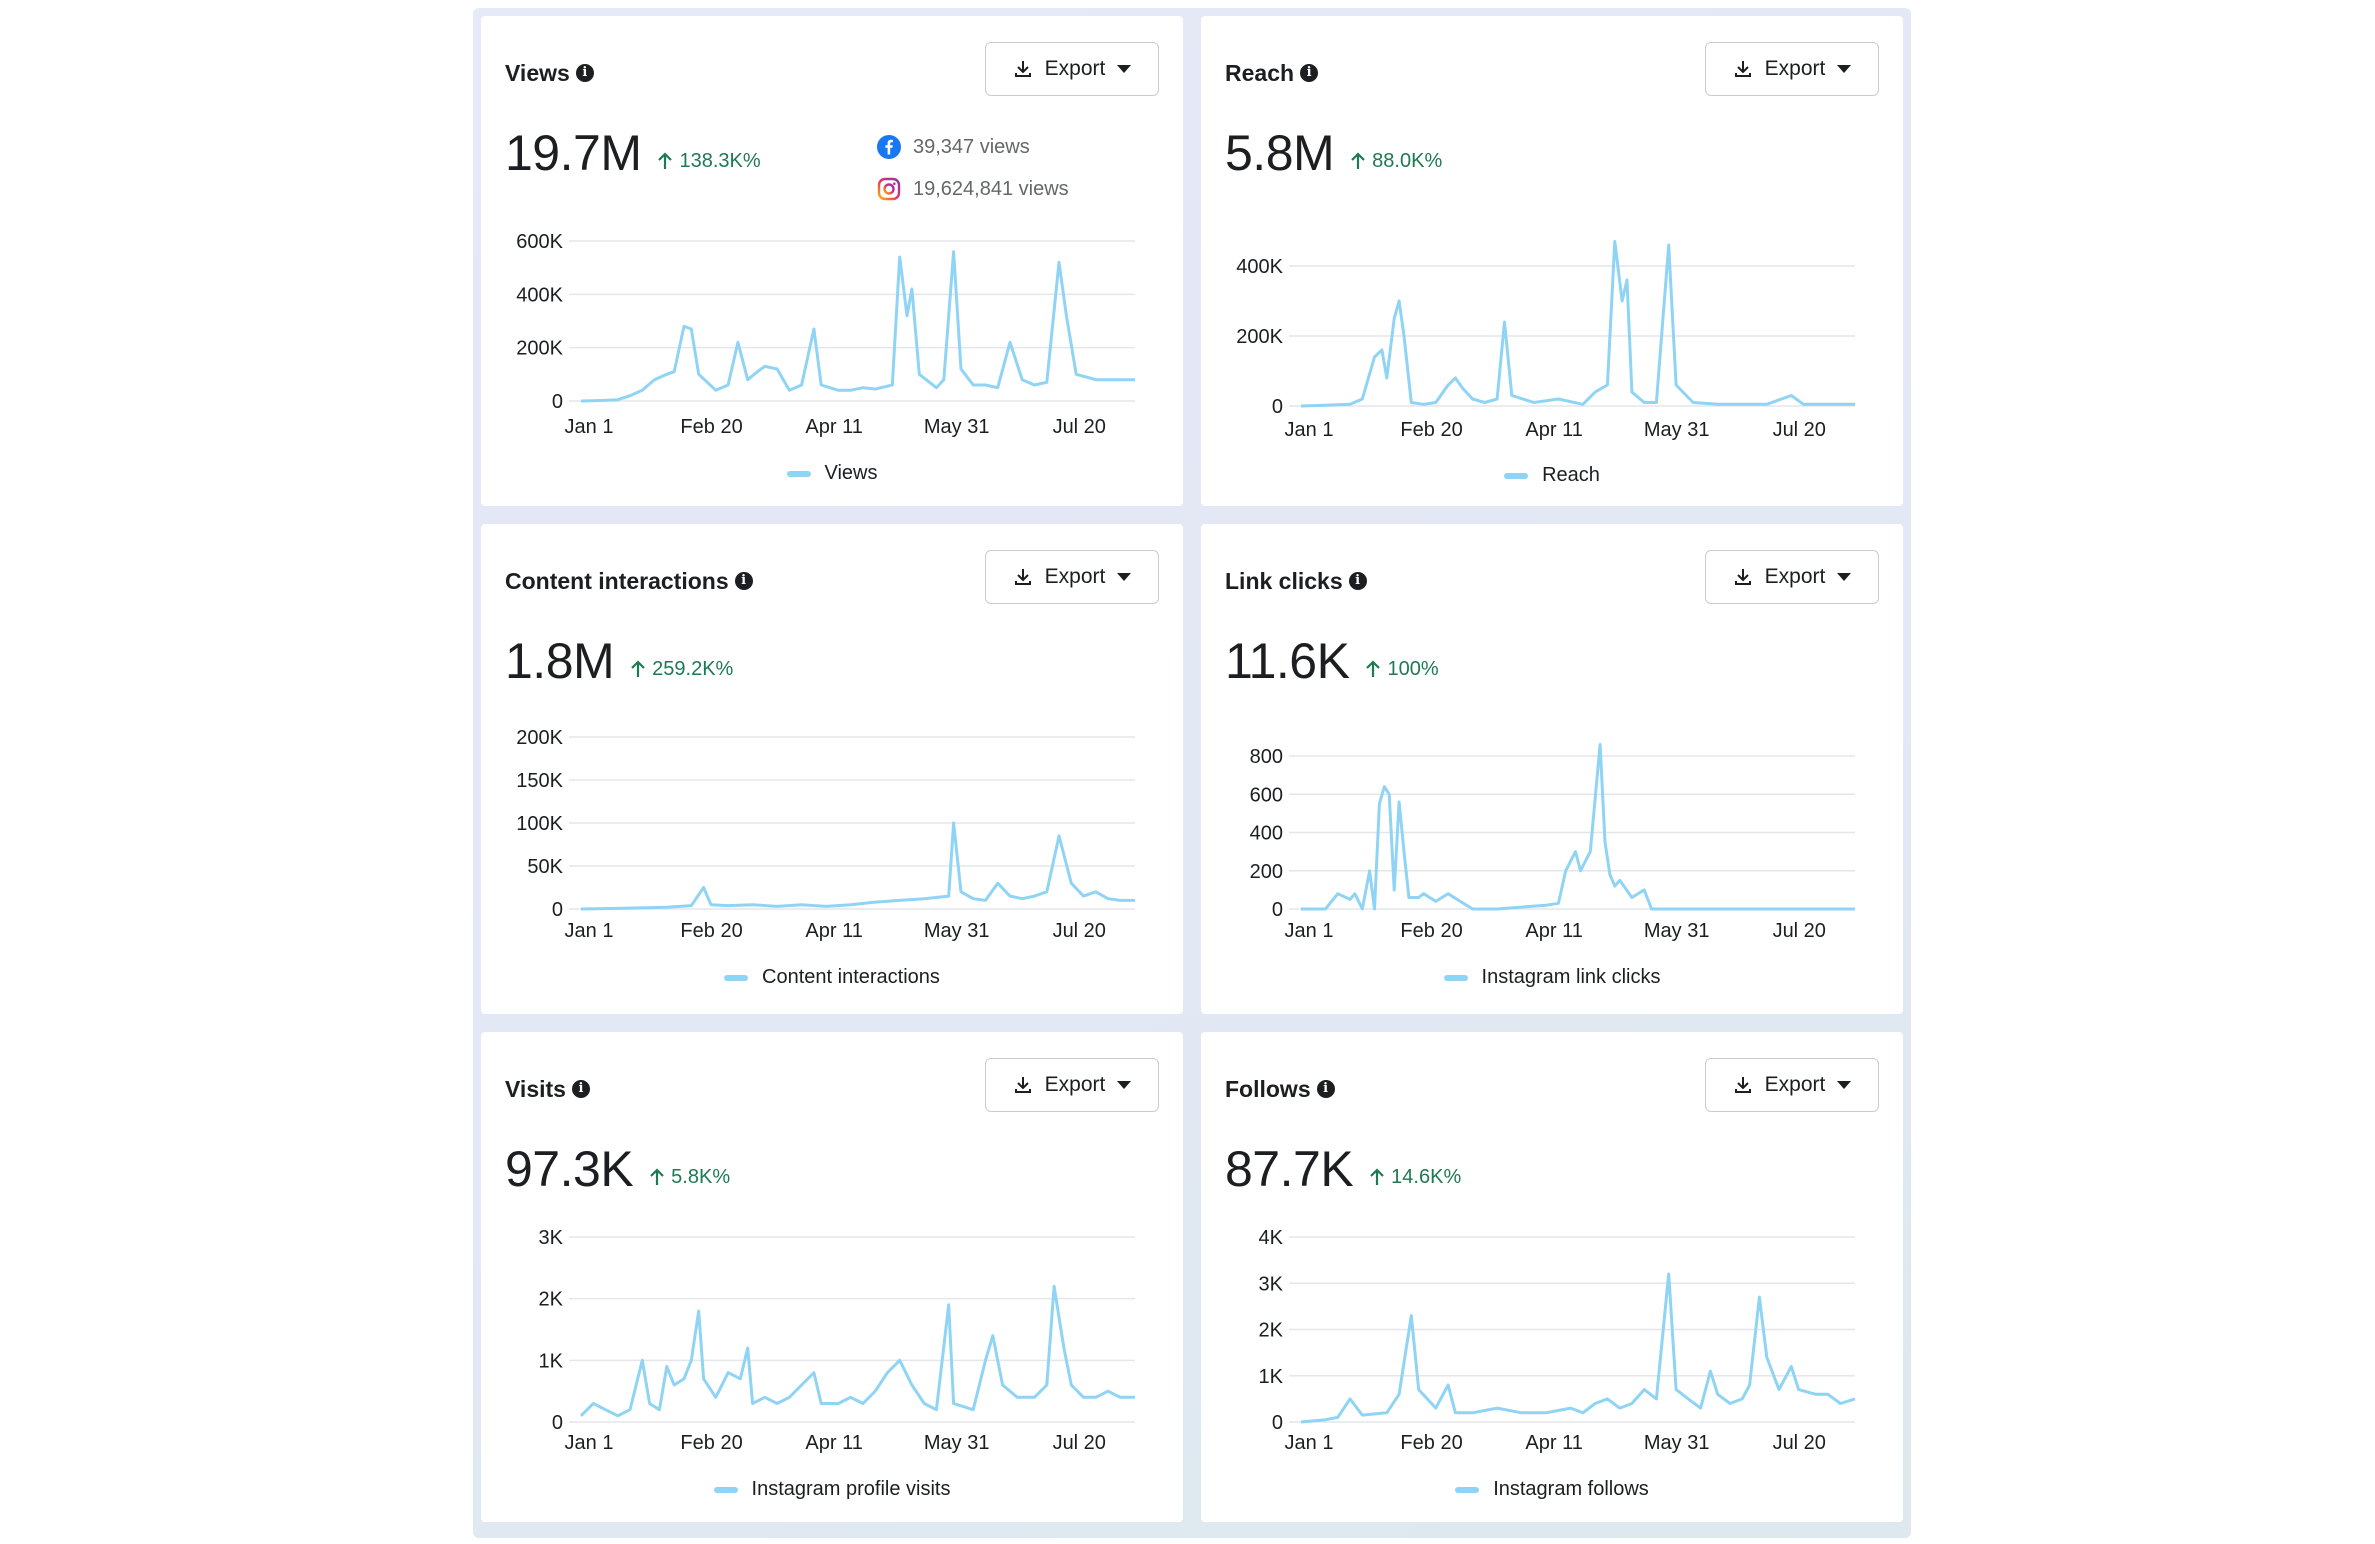  Describe the element at coordinates (545, 867) in the screenshot. I see `y-tick-label: 50K` at that location.